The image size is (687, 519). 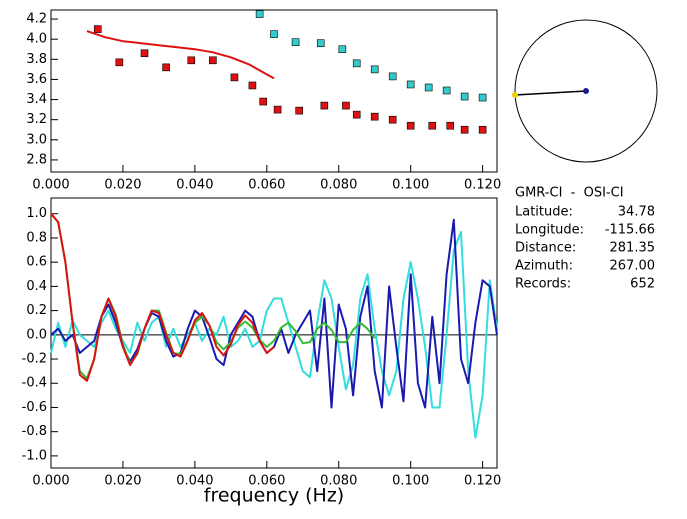 What do you see at coordinates (36, 286) in the screenshot?
I see `y-tick-label: 0.4` at bounding box center [36, 286].